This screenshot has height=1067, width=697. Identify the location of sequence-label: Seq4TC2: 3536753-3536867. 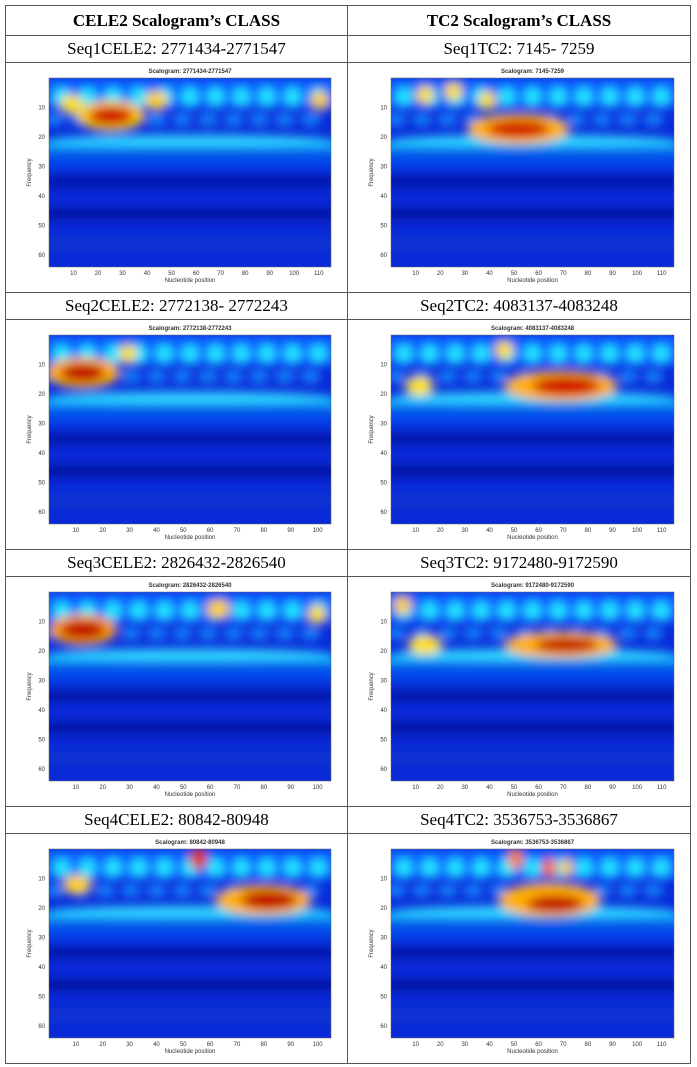
(519, 820).